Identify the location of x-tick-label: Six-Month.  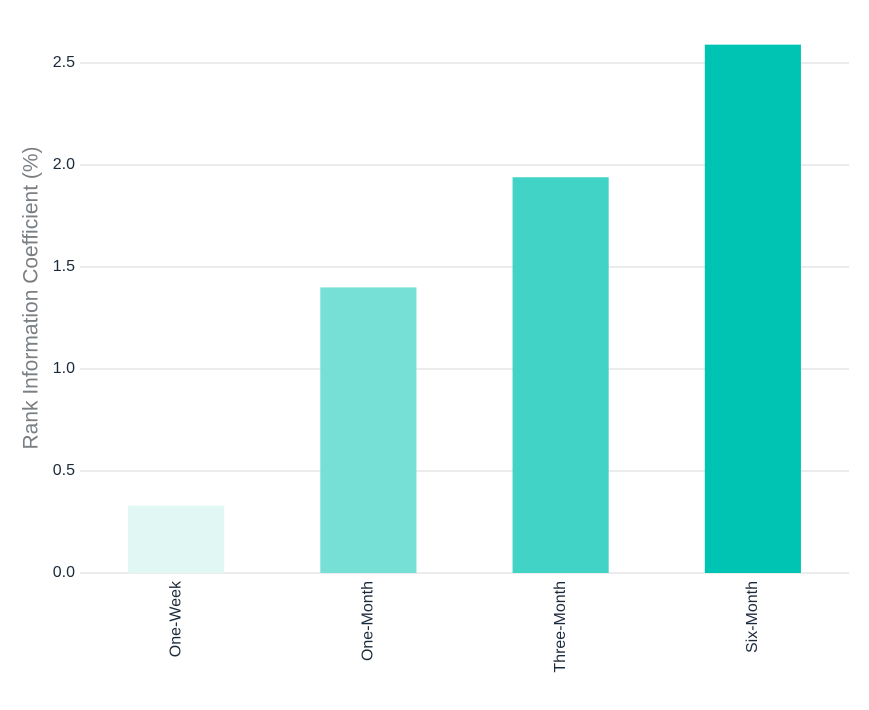
(752, 617).